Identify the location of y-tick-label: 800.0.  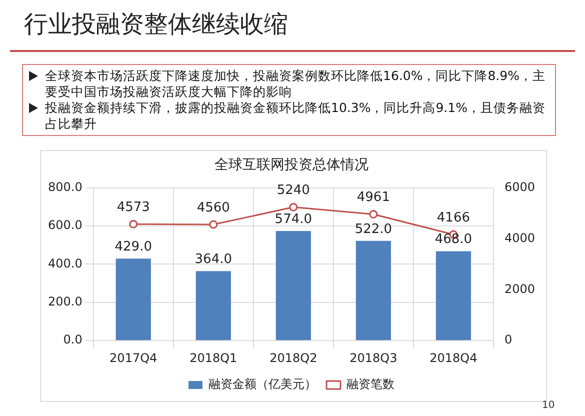
(65, 187).